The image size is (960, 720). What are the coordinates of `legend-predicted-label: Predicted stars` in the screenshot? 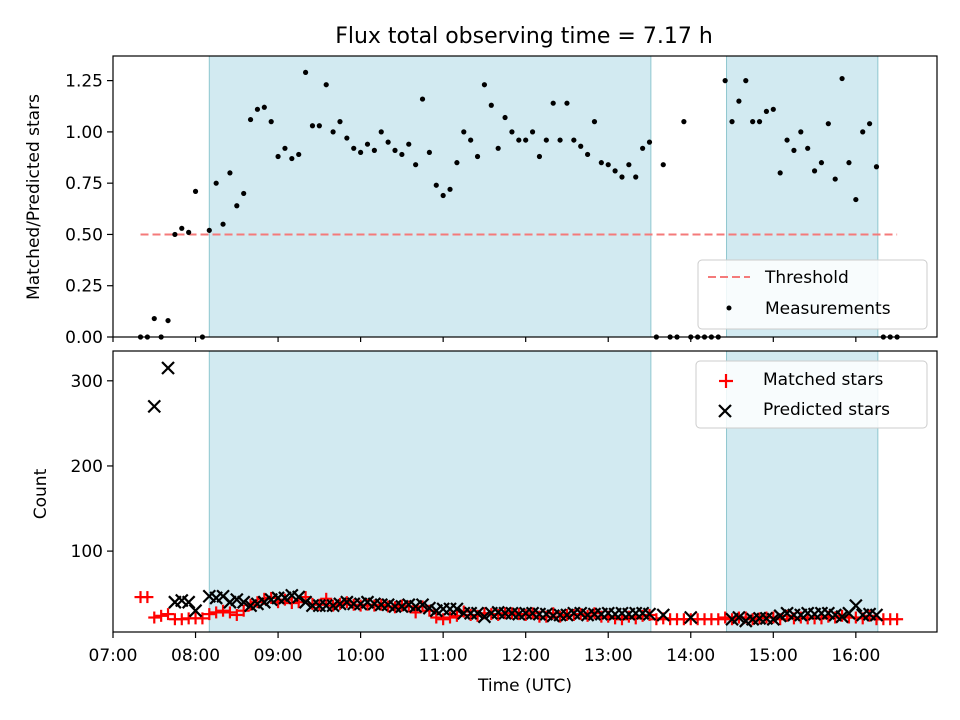 It's located at (826, 410).